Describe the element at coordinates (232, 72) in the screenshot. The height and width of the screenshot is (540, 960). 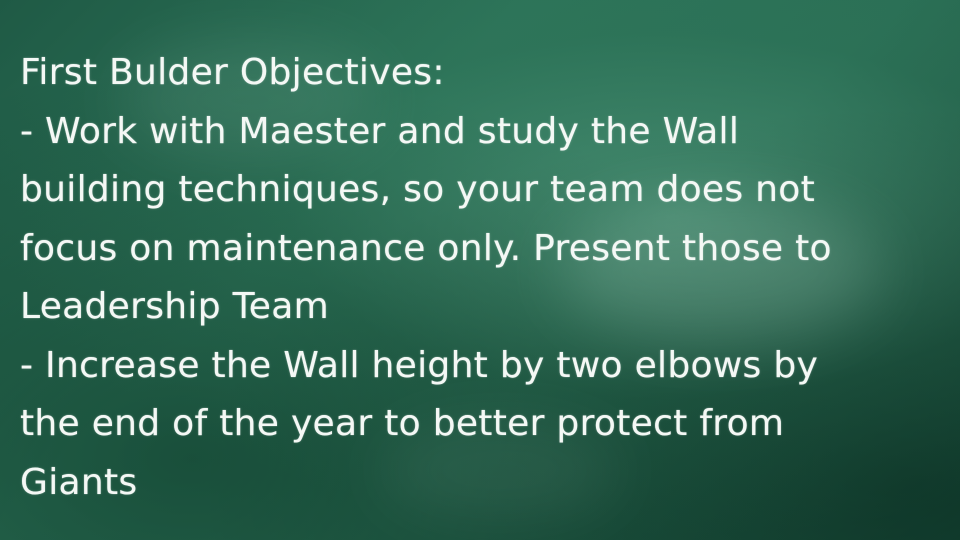
I see `slide-heading: First Bulder Objectives:` at that location.